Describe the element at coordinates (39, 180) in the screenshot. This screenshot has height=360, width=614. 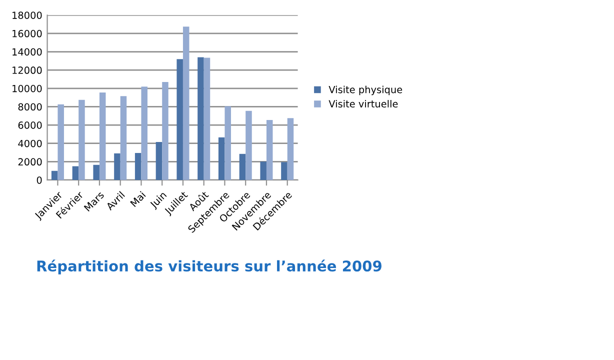
I see `y-tick-label: 0` at that location.